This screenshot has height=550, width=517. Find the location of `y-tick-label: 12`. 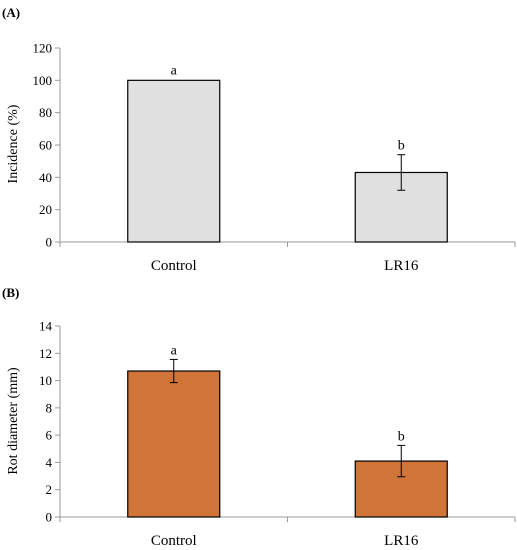

y-tick-label: 12 is located at coordinates (45, 353).